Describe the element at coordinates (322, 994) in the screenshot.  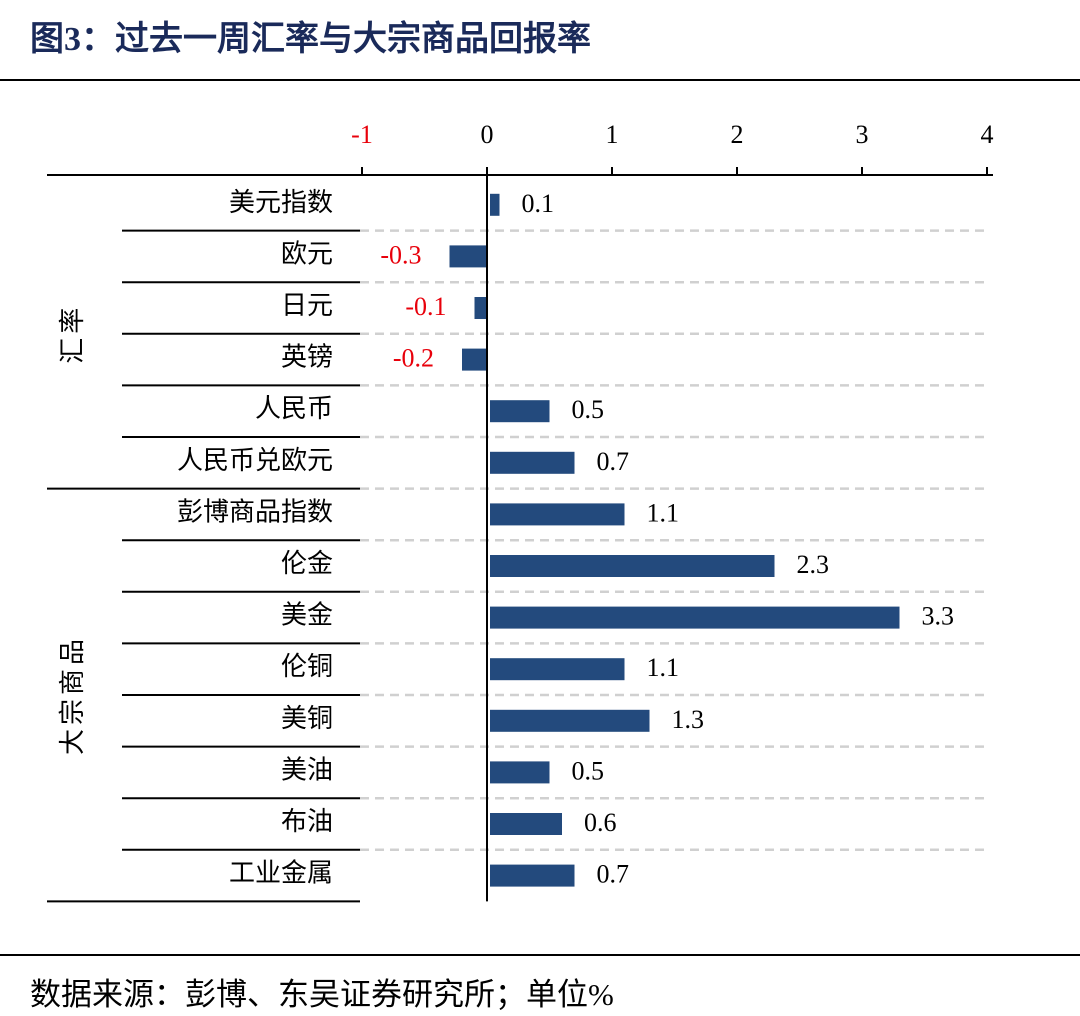
I see `source-note: 数据来源：彭博、东吴证券研究所；单位%` at that location.